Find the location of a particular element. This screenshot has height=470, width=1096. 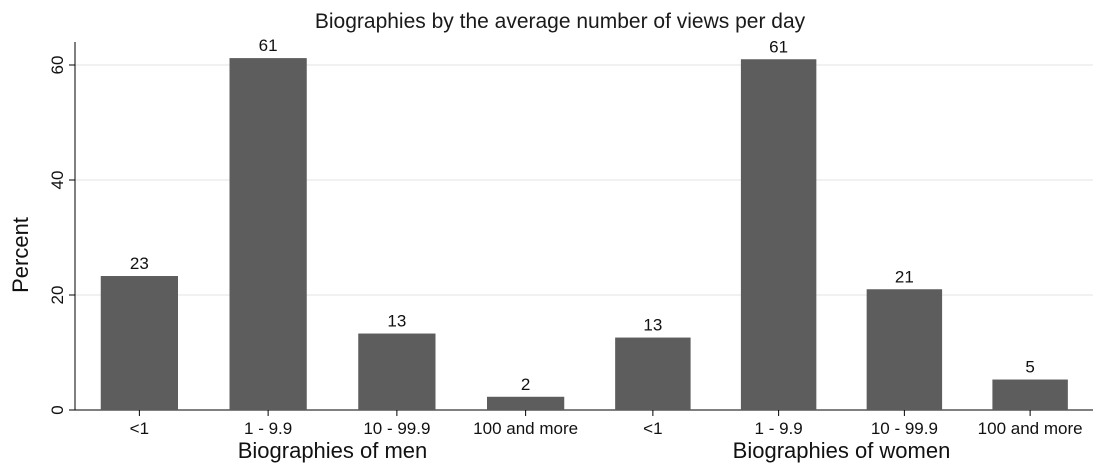

bar-value-label: 2 is located at coordinates (525, 384).